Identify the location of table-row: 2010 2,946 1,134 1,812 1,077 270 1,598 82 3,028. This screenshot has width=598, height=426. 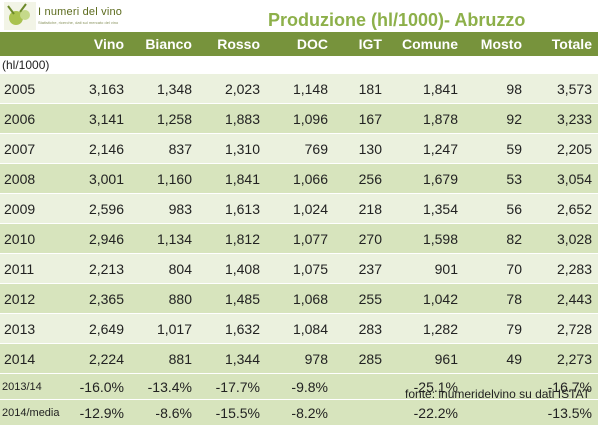
(299, 238).